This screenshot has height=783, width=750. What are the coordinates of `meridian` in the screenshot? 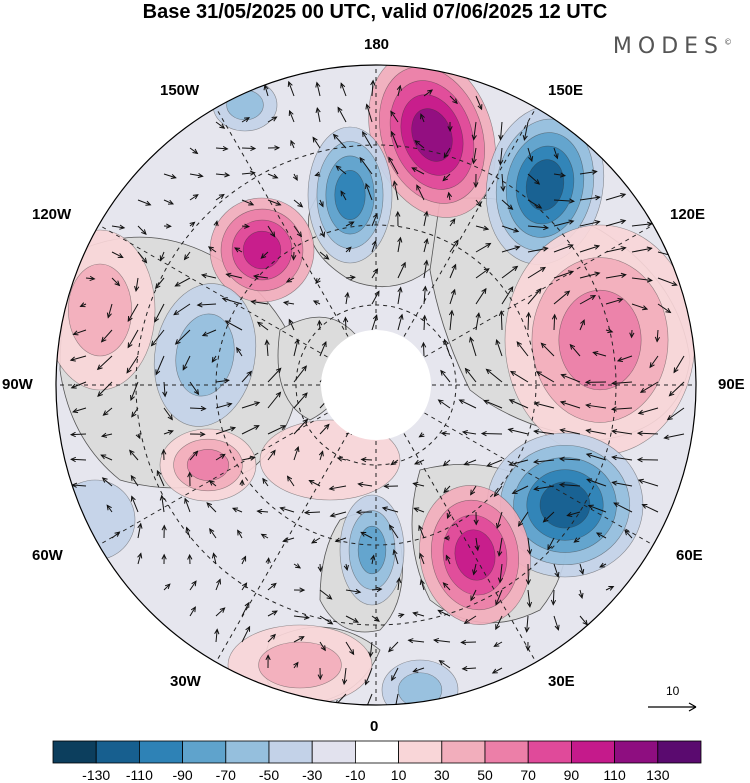 It's located at (237, 305).